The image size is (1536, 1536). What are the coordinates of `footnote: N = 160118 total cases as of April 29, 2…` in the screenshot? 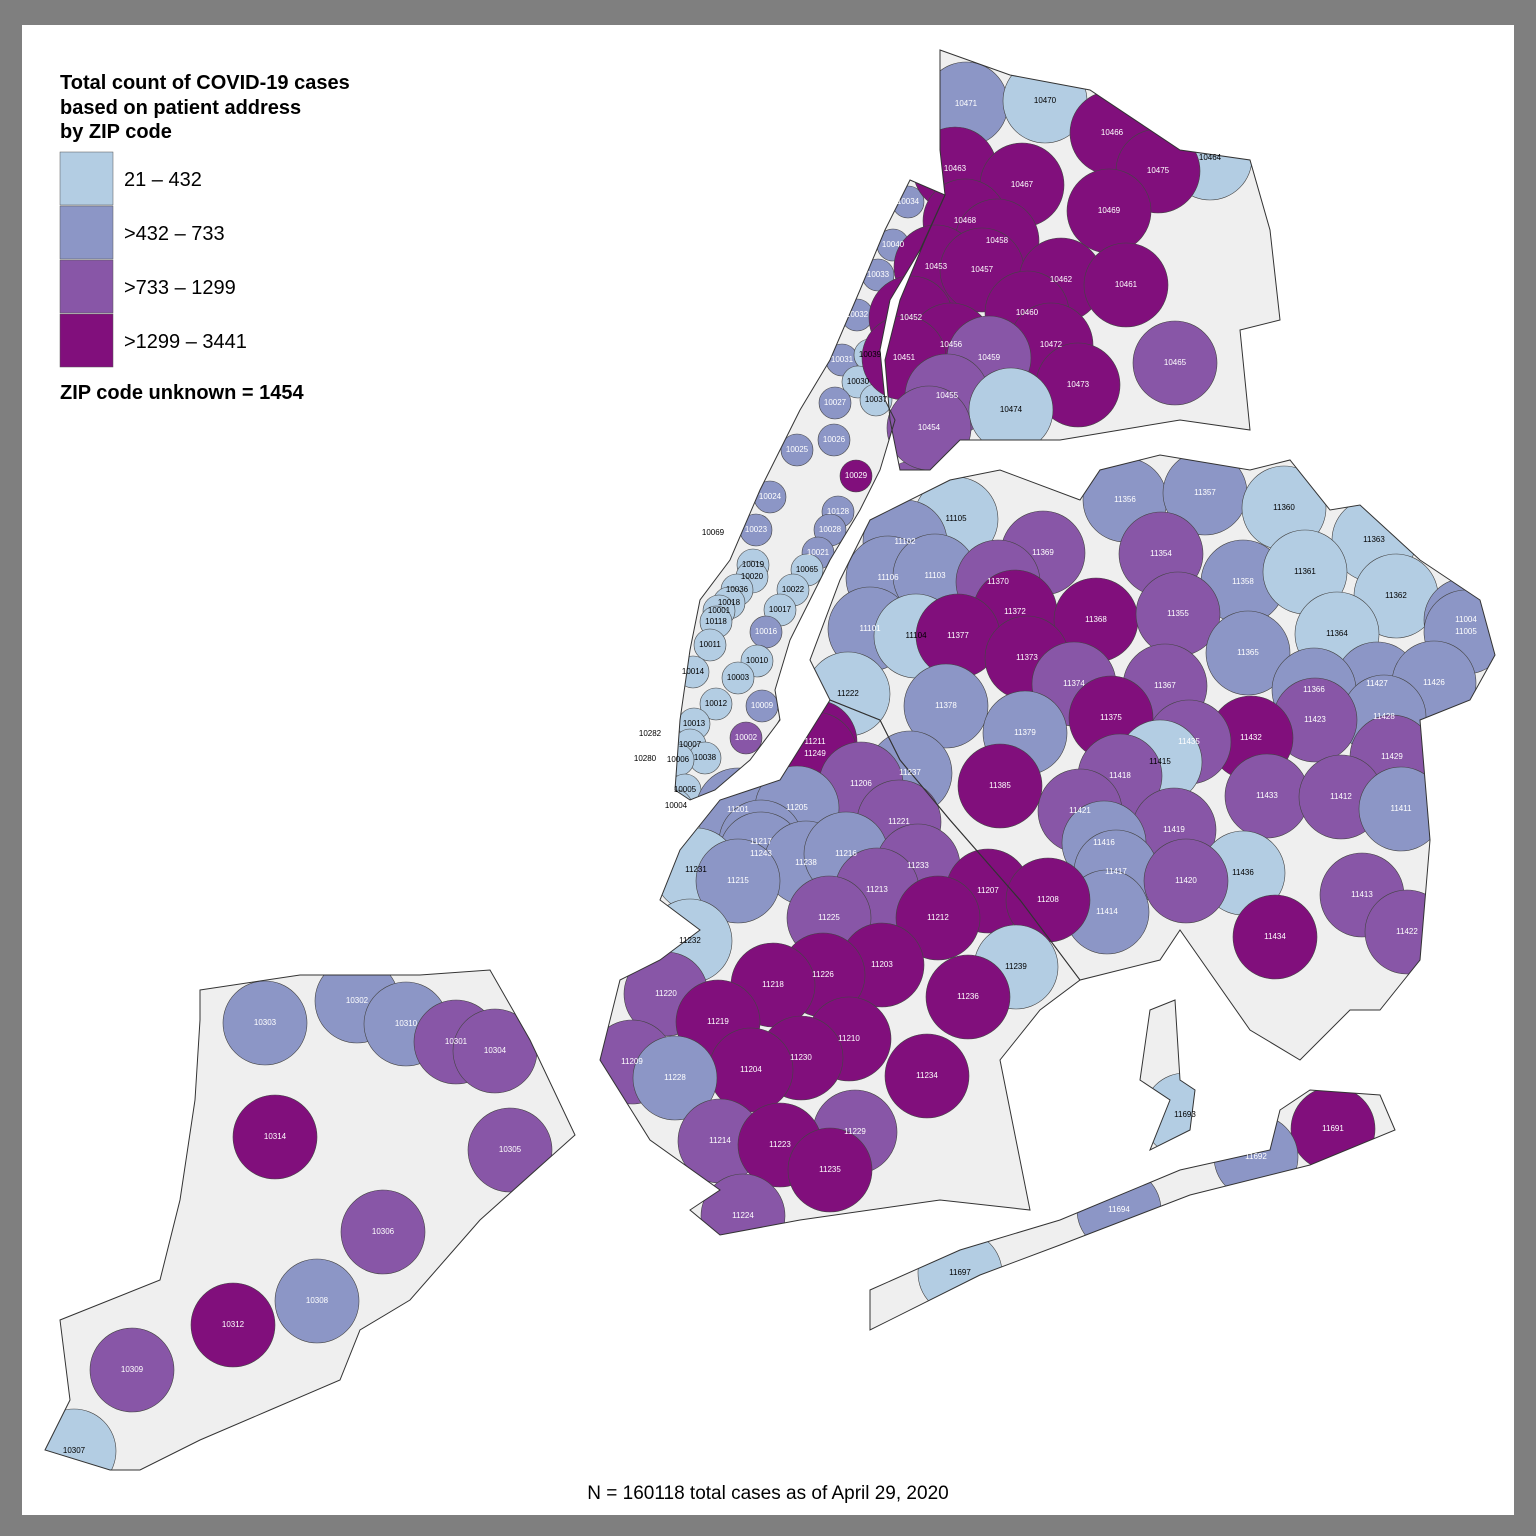 It's located at (767, 1493).